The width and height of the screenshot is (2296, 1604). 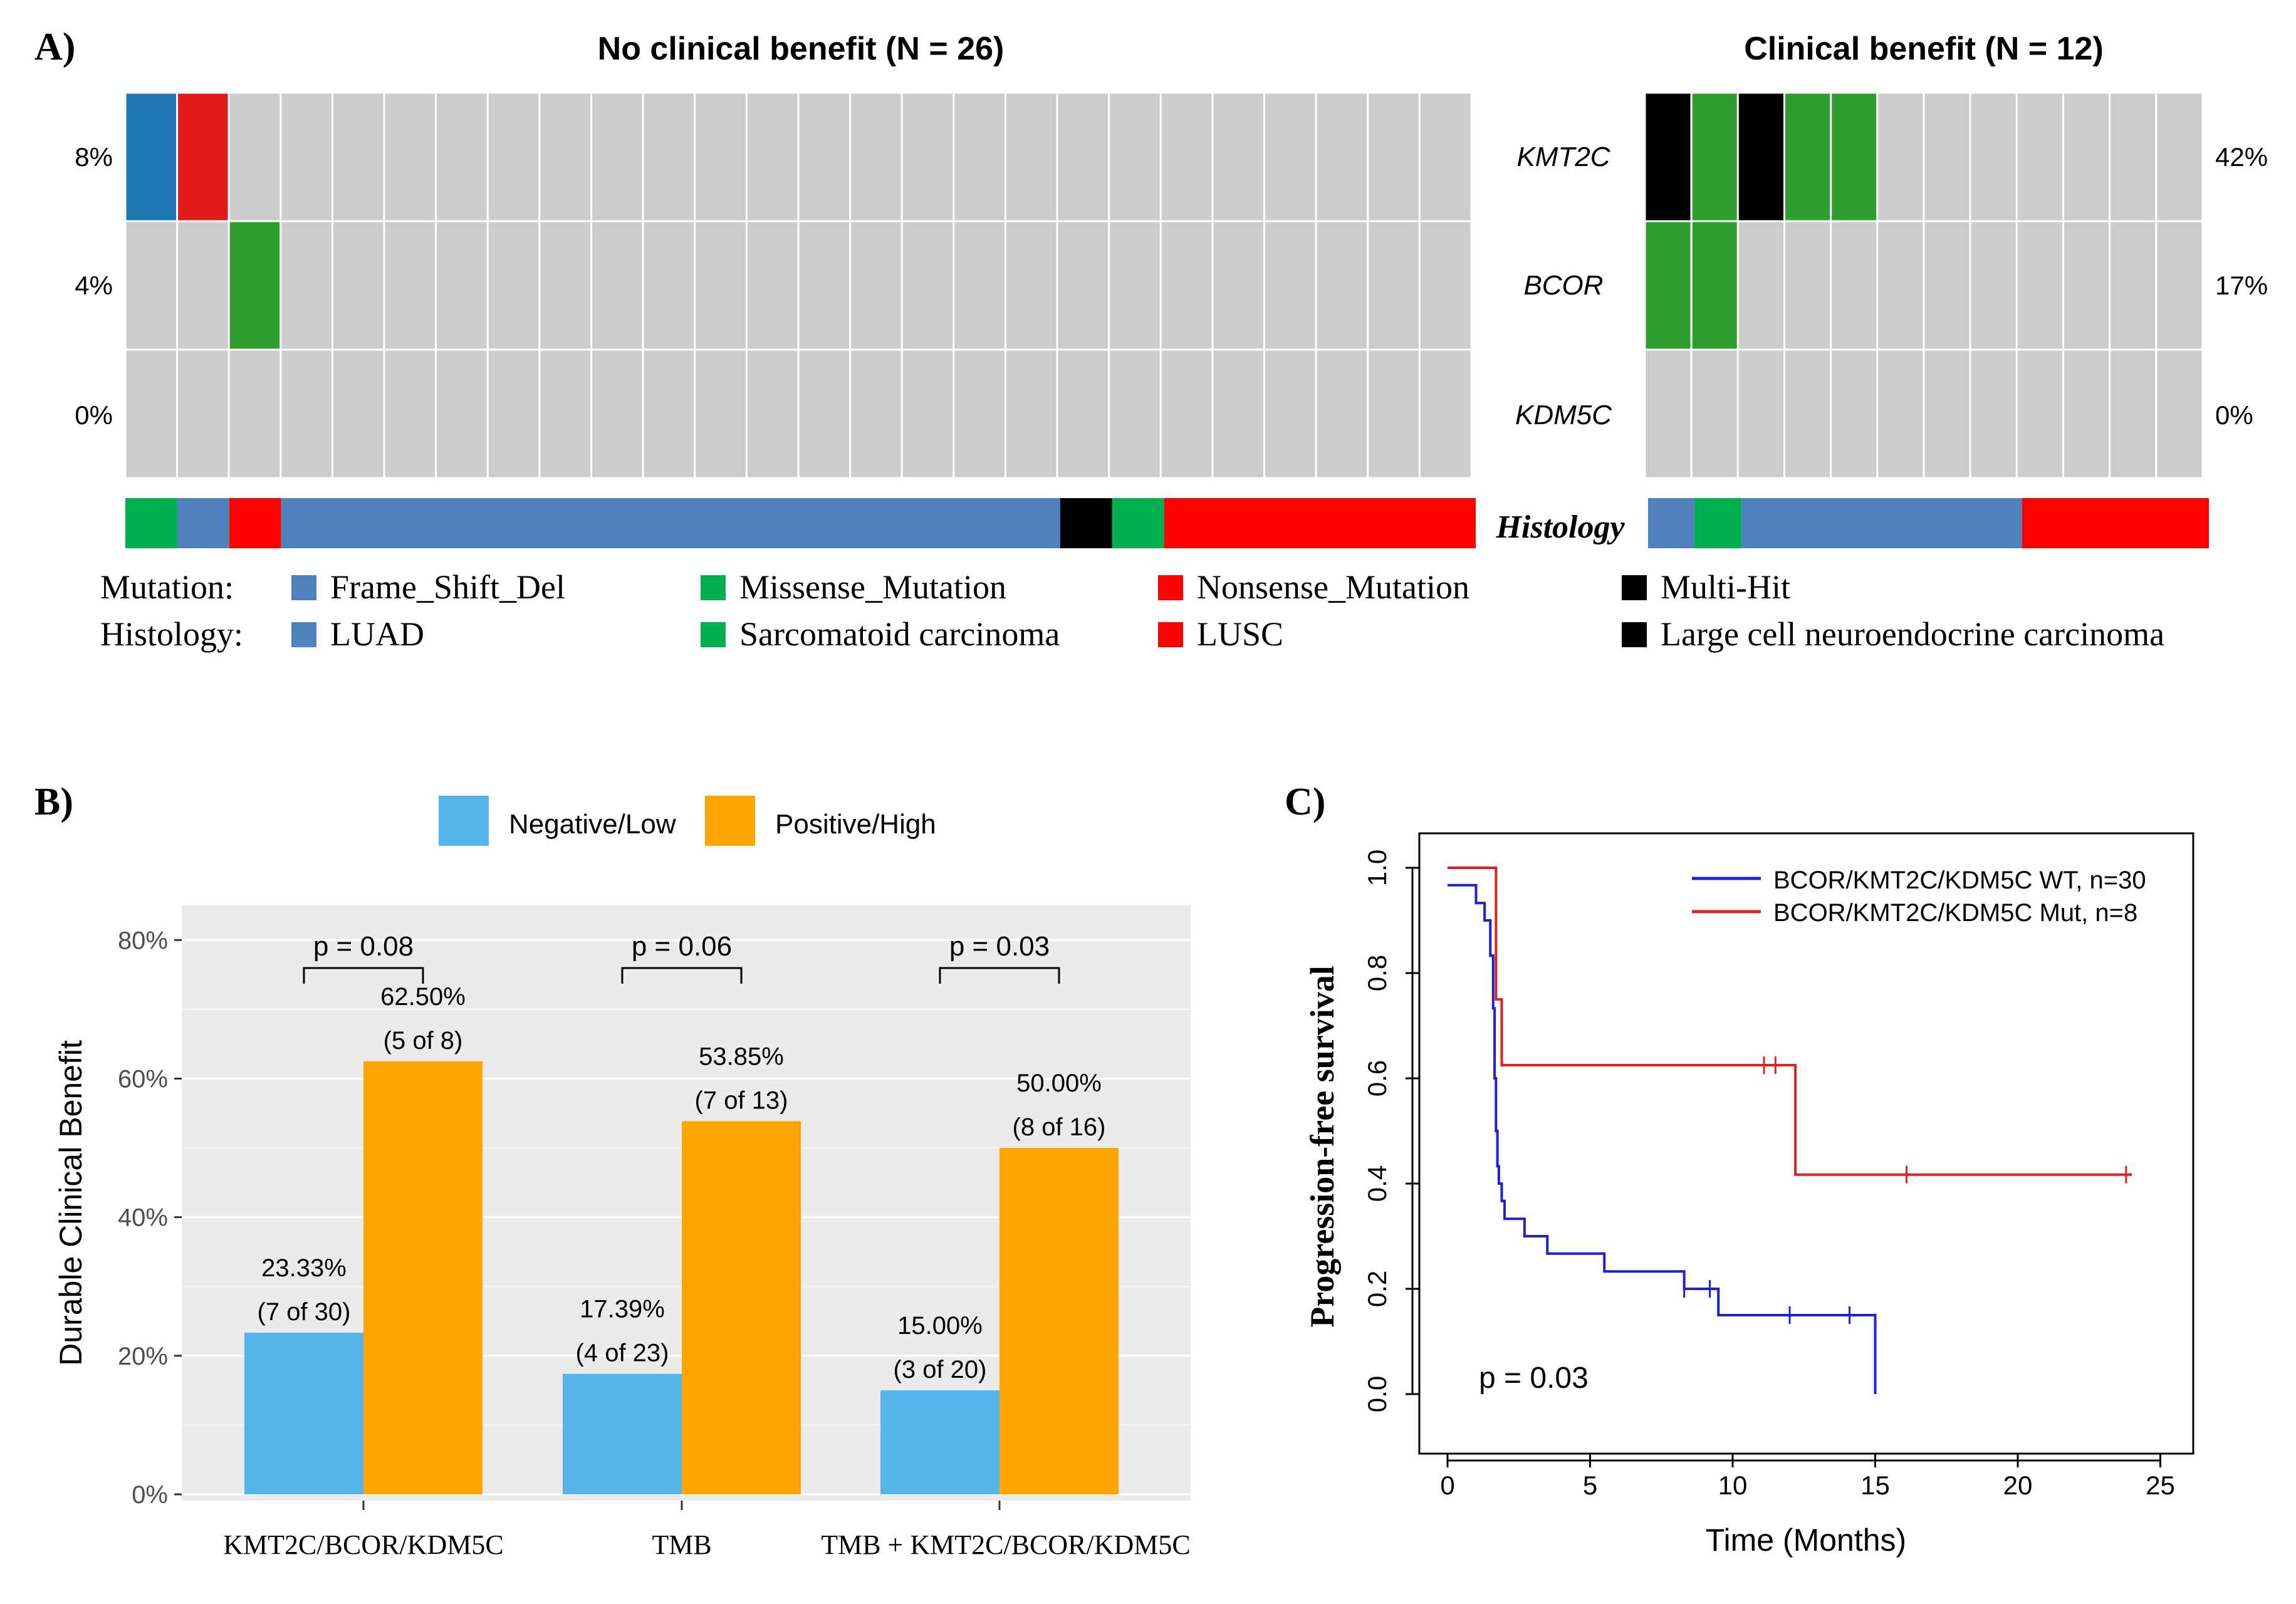 What do you see at coordinates (150, 1495) in the screenshot?
I see `y-tick-label: 0%` at bounding box center [150, 1495].